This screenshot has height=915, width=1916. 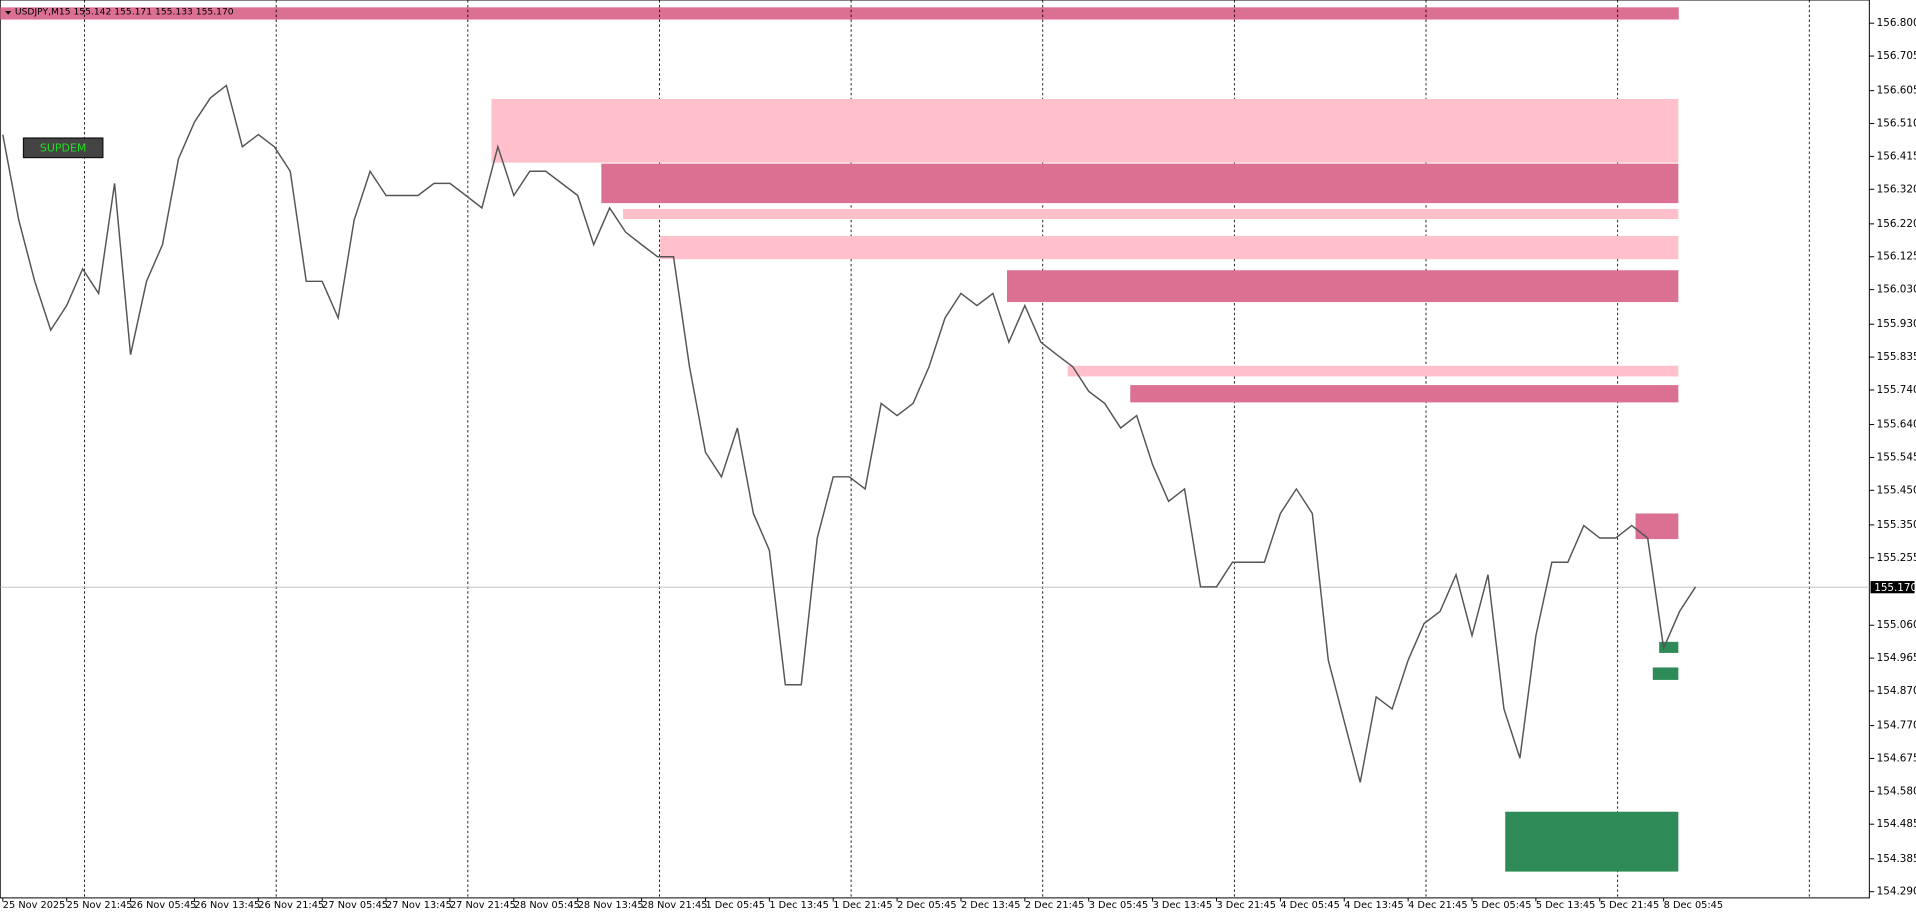 What do you see at coordinates (1182, 905) in the screenshot?
I see `x-tick-label: 3 Dec 13:45` at bounding box center [1182, 905].